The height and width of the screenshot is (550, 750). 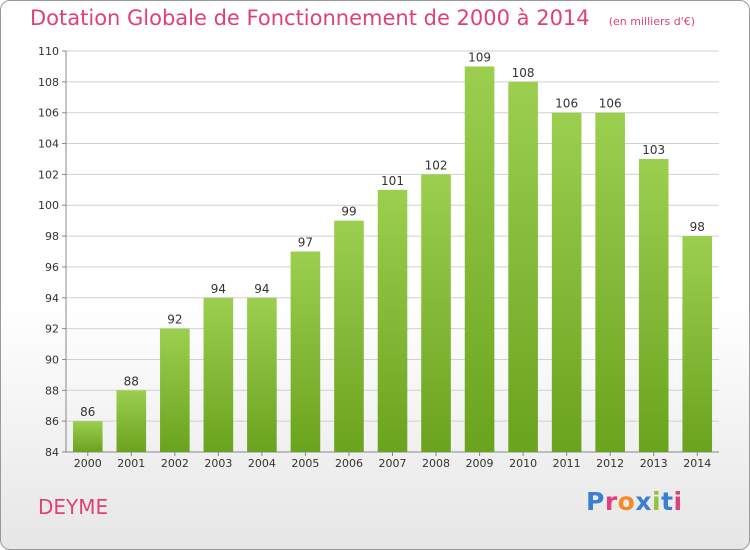 What do you see at coordinates (52, 298) in the screenshot?
I see `y-tick-label: 94` at bounding box center [52, 298].